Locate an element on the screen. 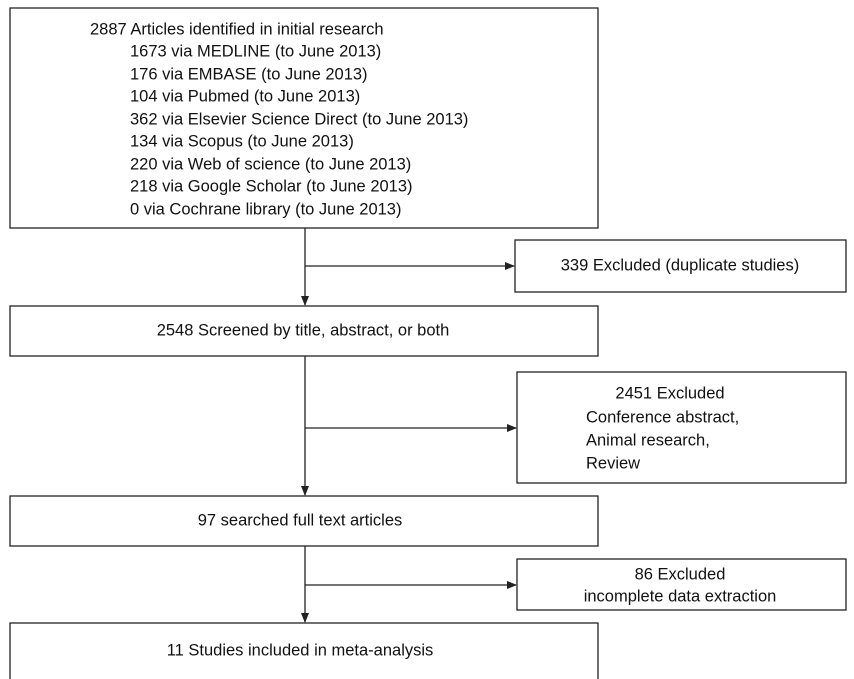  node-text: 218 via Google Scholar (to June 2013) is located at coordinates (271, 186).